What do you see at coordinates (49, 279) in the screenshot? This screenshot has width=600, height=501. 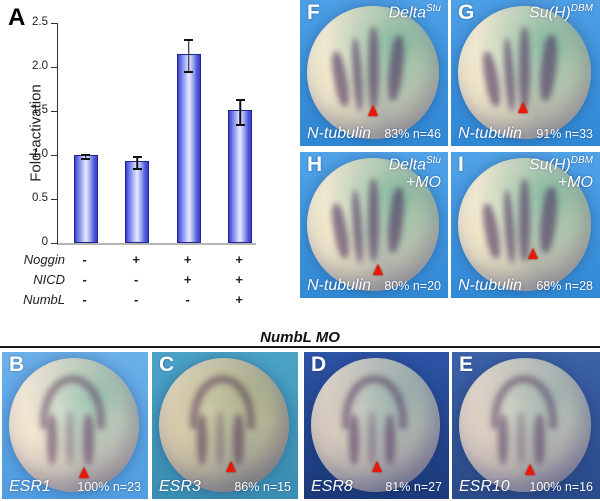 I see `condition-label: NICD` at bounding box center [49, 279].